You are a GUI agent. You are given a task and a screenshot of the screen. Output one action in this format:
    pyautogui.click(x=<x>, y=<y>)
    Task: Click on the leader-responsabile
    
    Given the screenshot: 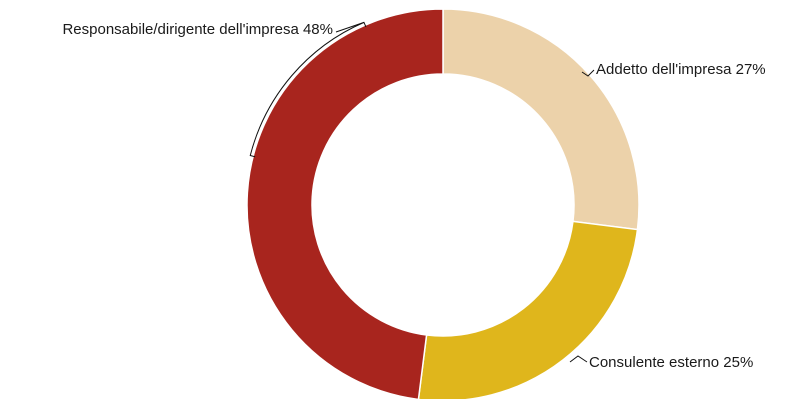 What is the action you would take?
    pyautogui.click(x=308, y=89)
    